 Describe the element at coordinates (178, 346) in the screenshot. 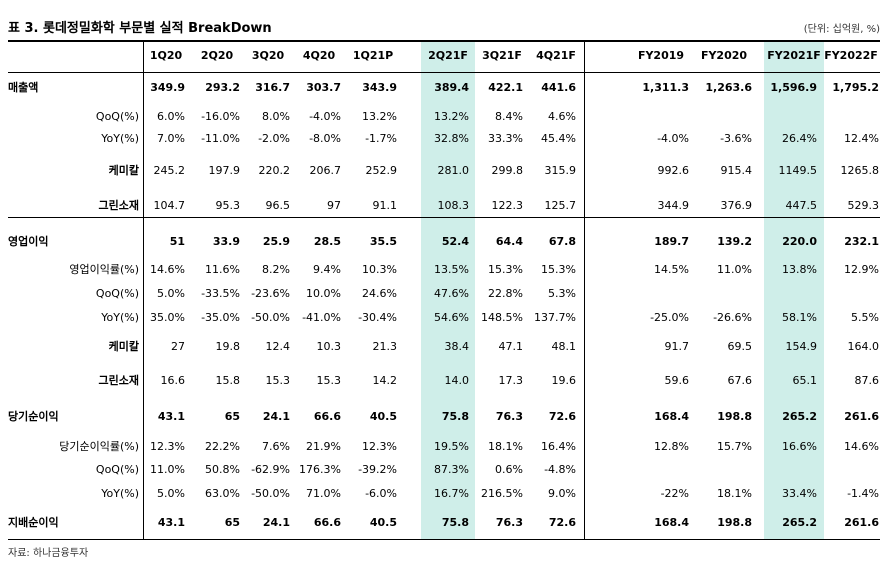

I see `table-cell: 27` at that location.